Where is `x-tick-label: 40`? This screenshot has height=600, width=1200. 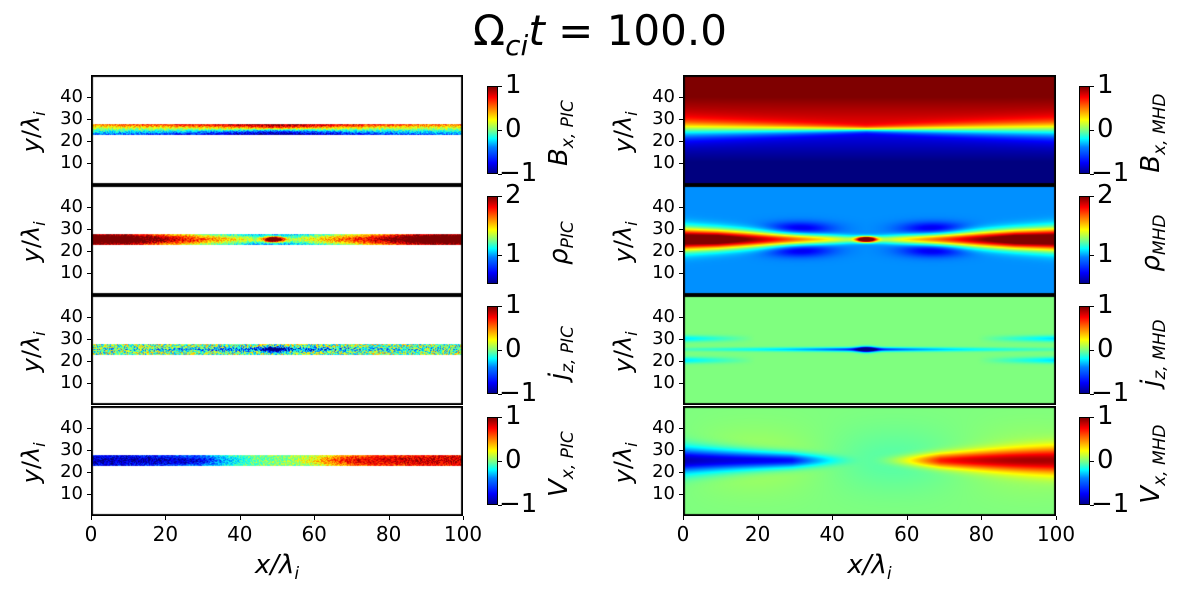
x-tick-label: 40 is located at coordinates (832, 534).